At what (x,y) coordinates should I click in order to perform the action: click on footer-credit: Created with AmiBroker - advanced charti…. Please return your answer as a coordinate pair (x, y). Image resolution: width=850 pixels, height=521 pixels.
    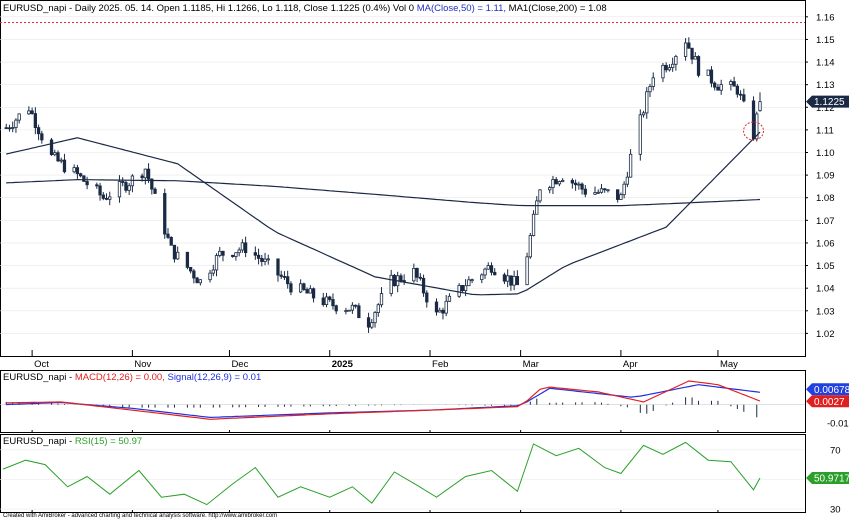
    Looking at the image, I should click on (140, 516).